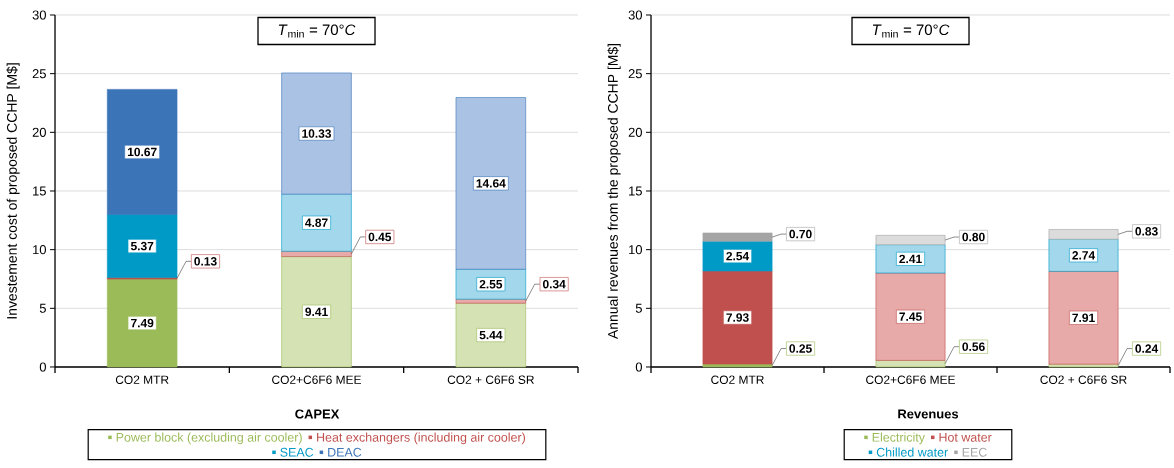 The width and height of the screenshot is (1174, 468). I want to click on legend-label: Hot water, so click(965, 437).